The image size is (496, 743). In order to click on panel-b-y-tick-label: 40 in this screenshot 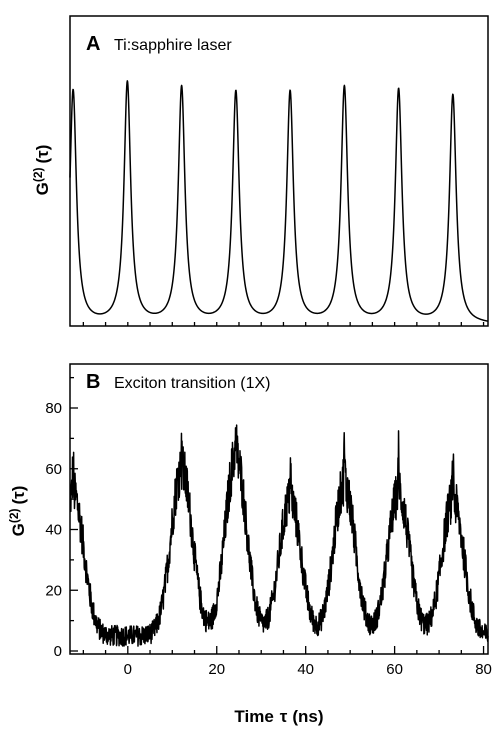, I will do `click(53, 530)`.